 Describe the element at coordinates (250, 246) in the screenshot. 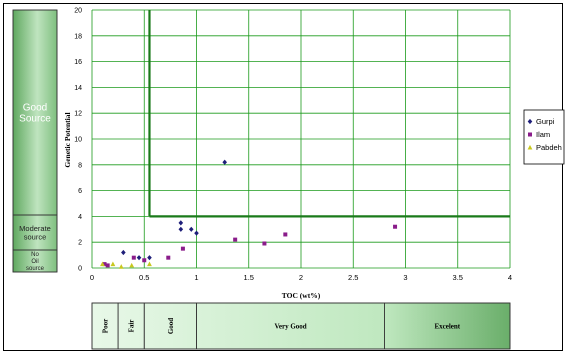

I see `series-ilam` at that location.